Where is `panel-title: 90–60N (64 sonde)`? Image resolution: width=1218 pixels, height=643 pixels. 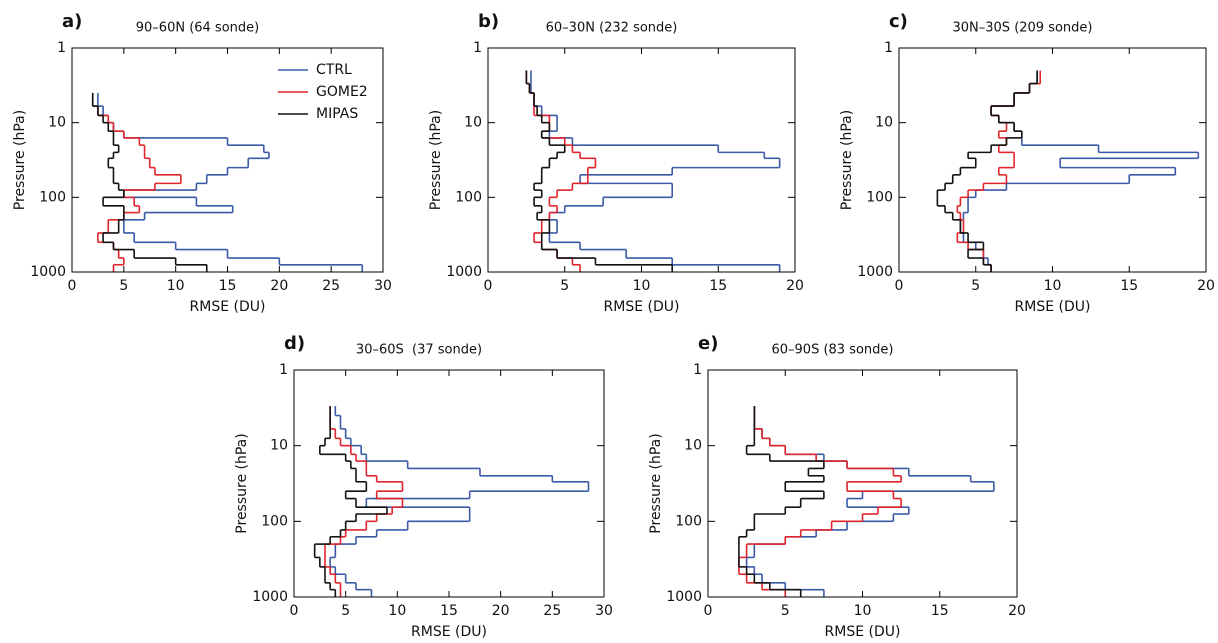 panel-title: 90–60N (64 sonde) is located at coordinates (197, 28).